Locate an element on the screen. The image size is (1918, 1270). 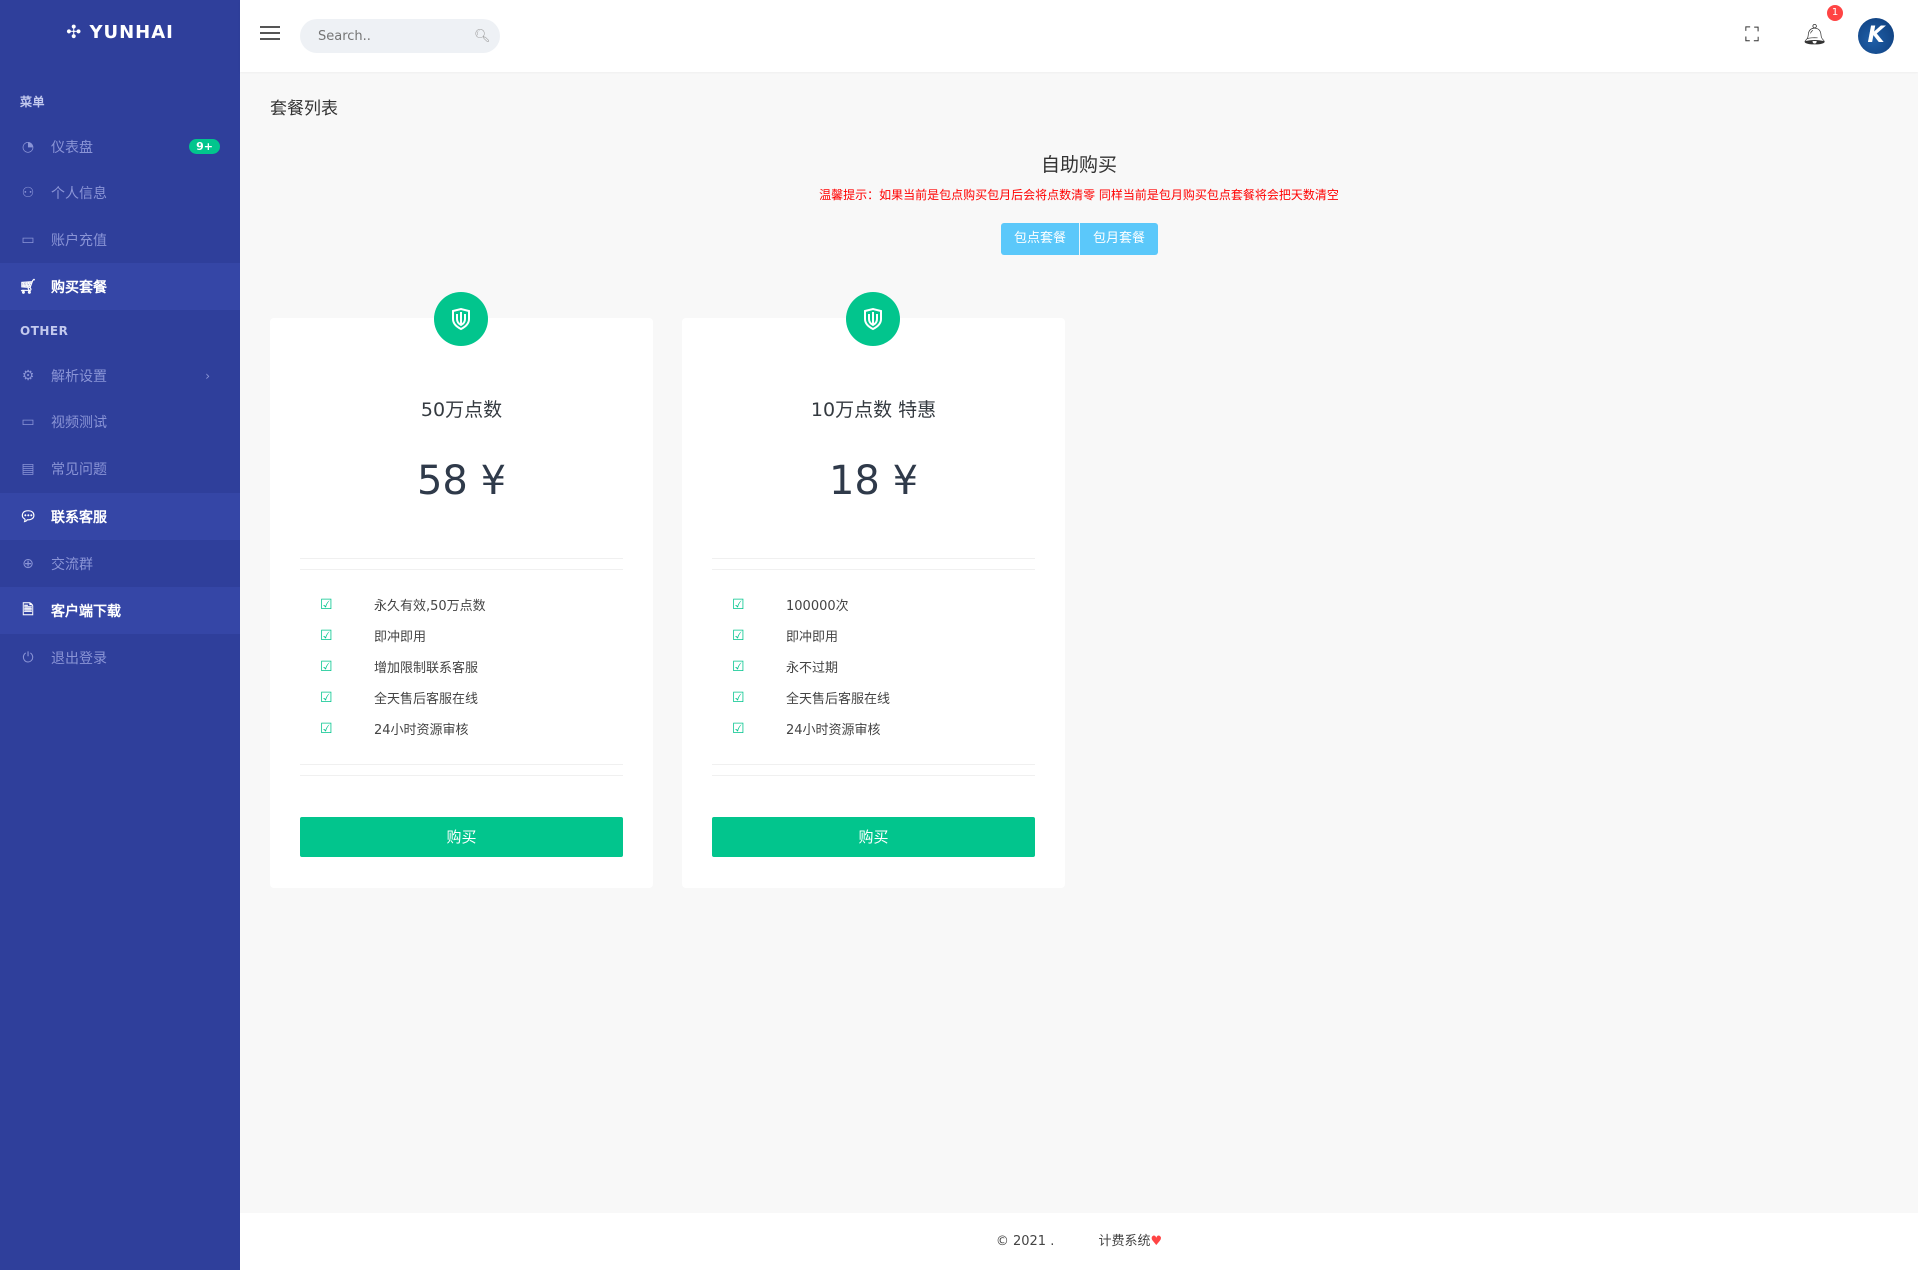
bell-icon: 🔔︎ is located at coordinates (1815, 34).